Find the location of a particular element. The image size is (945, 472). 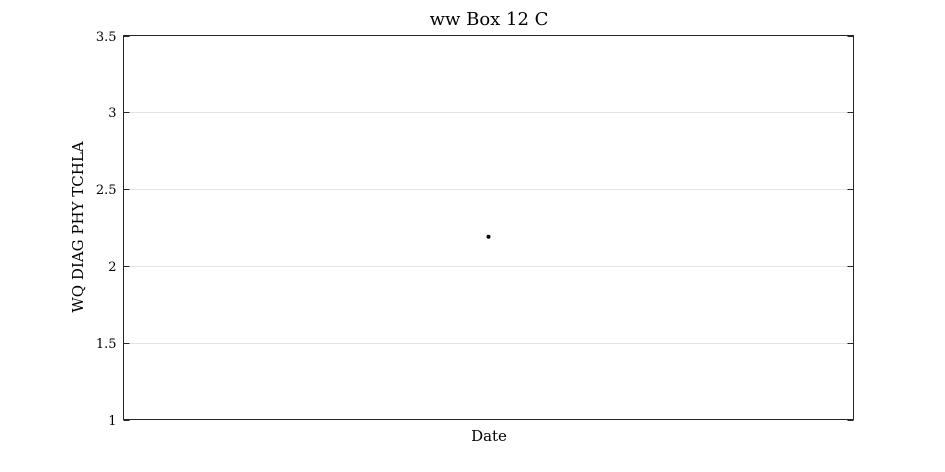

y-tick-label: 1 is located at coordinates (112, 421).